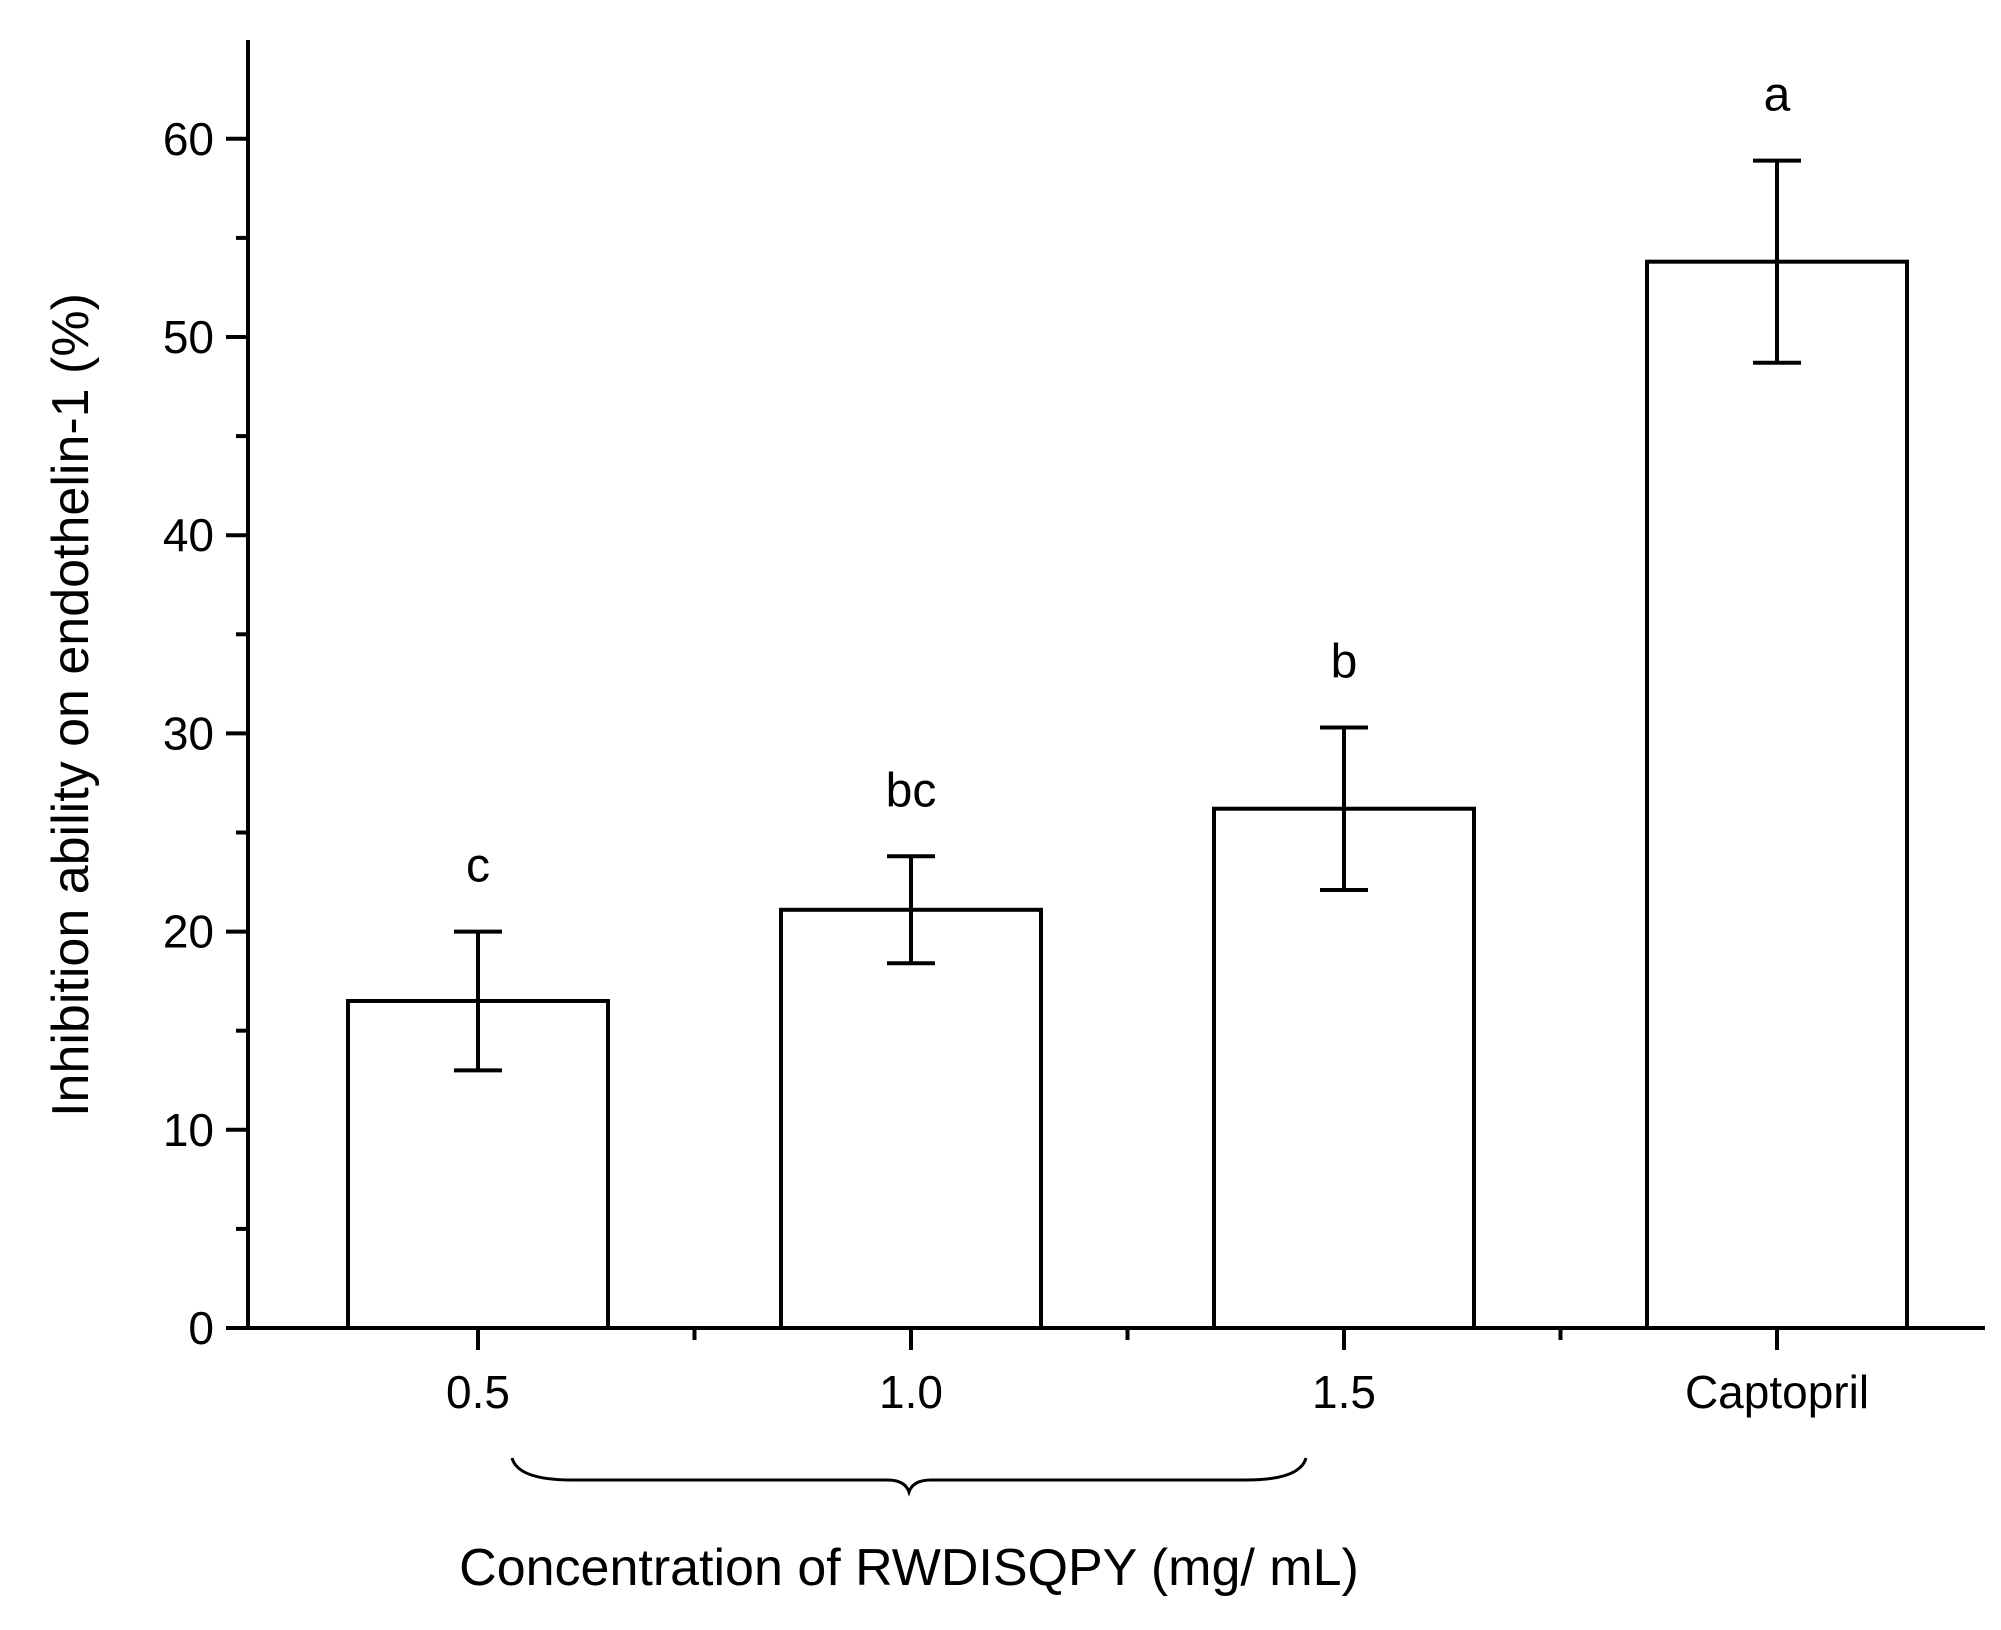 The height and width of the screenshot is (1630, 2001). Describe the element at coordinates (71, 705) in the screenshot. I see `y-axis-title: Inhibition ability on endothelin-1 (%)` at that location.